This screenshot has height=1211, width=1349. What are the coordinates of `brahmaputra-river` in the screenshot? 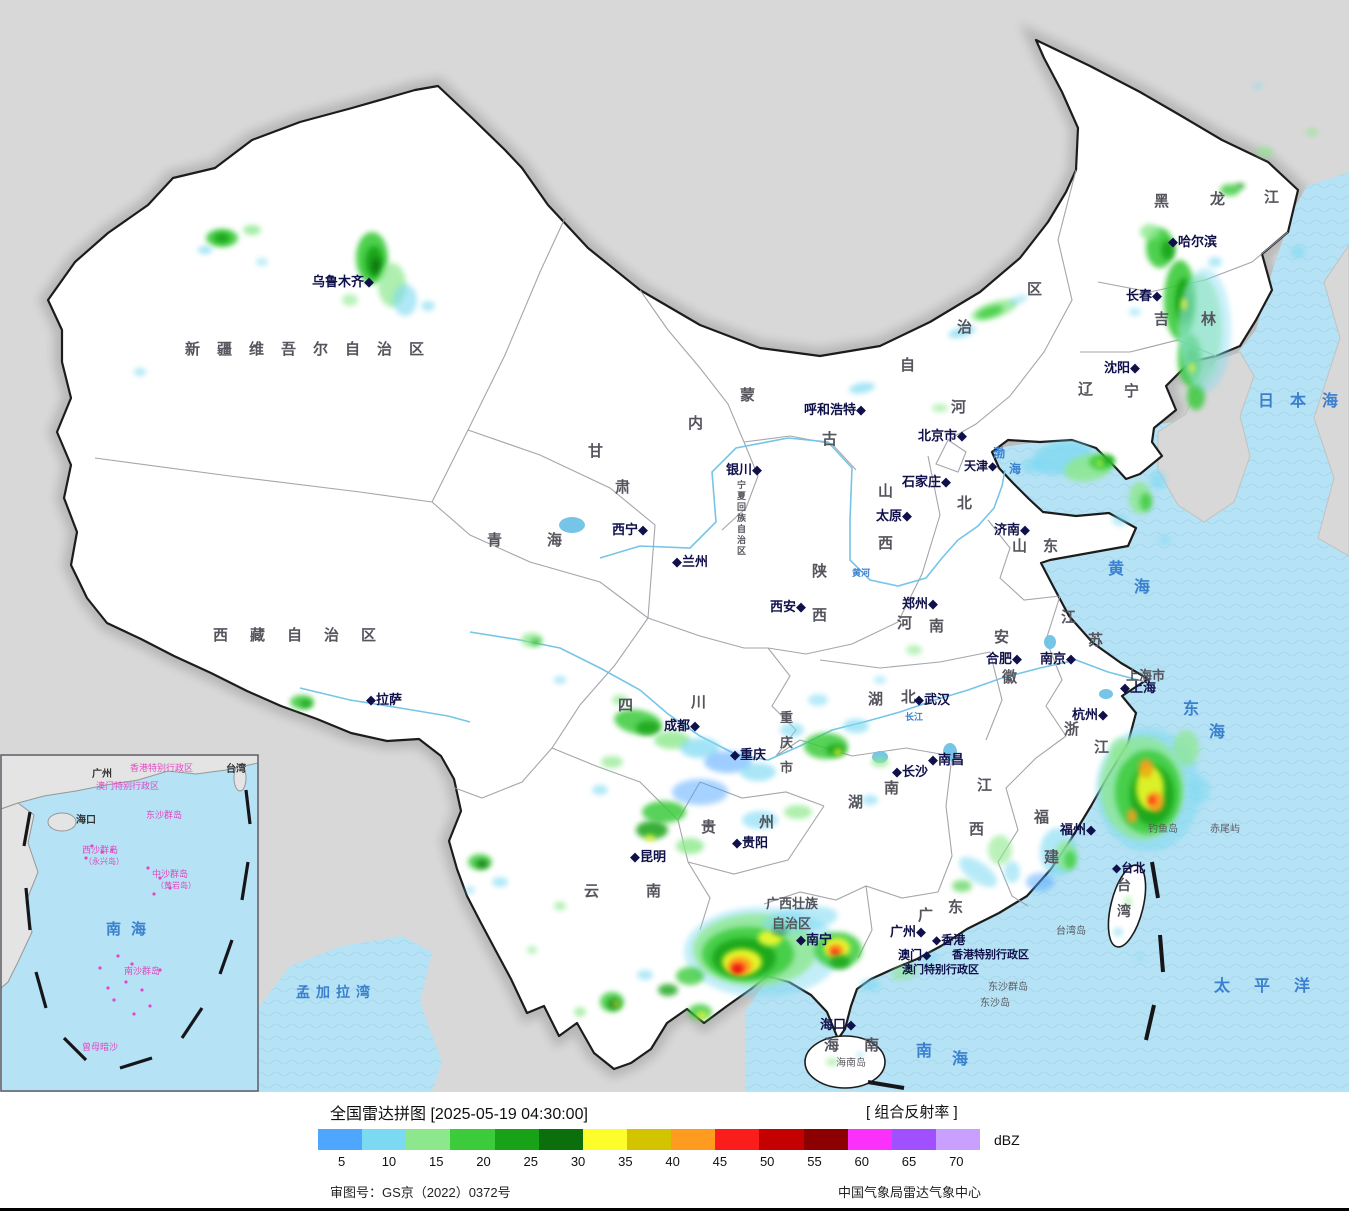 It's located at (385, 705).